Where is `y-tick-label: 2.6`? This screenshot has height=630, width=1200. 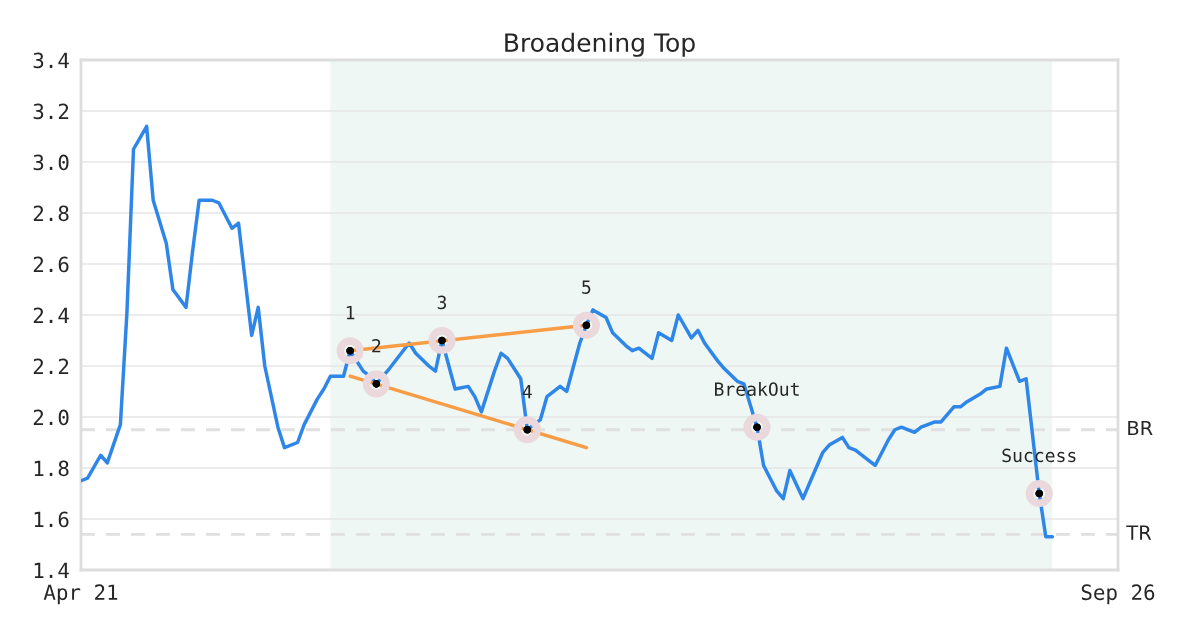
y-tick-label: 2.6 is located at coordinates (51, 264).